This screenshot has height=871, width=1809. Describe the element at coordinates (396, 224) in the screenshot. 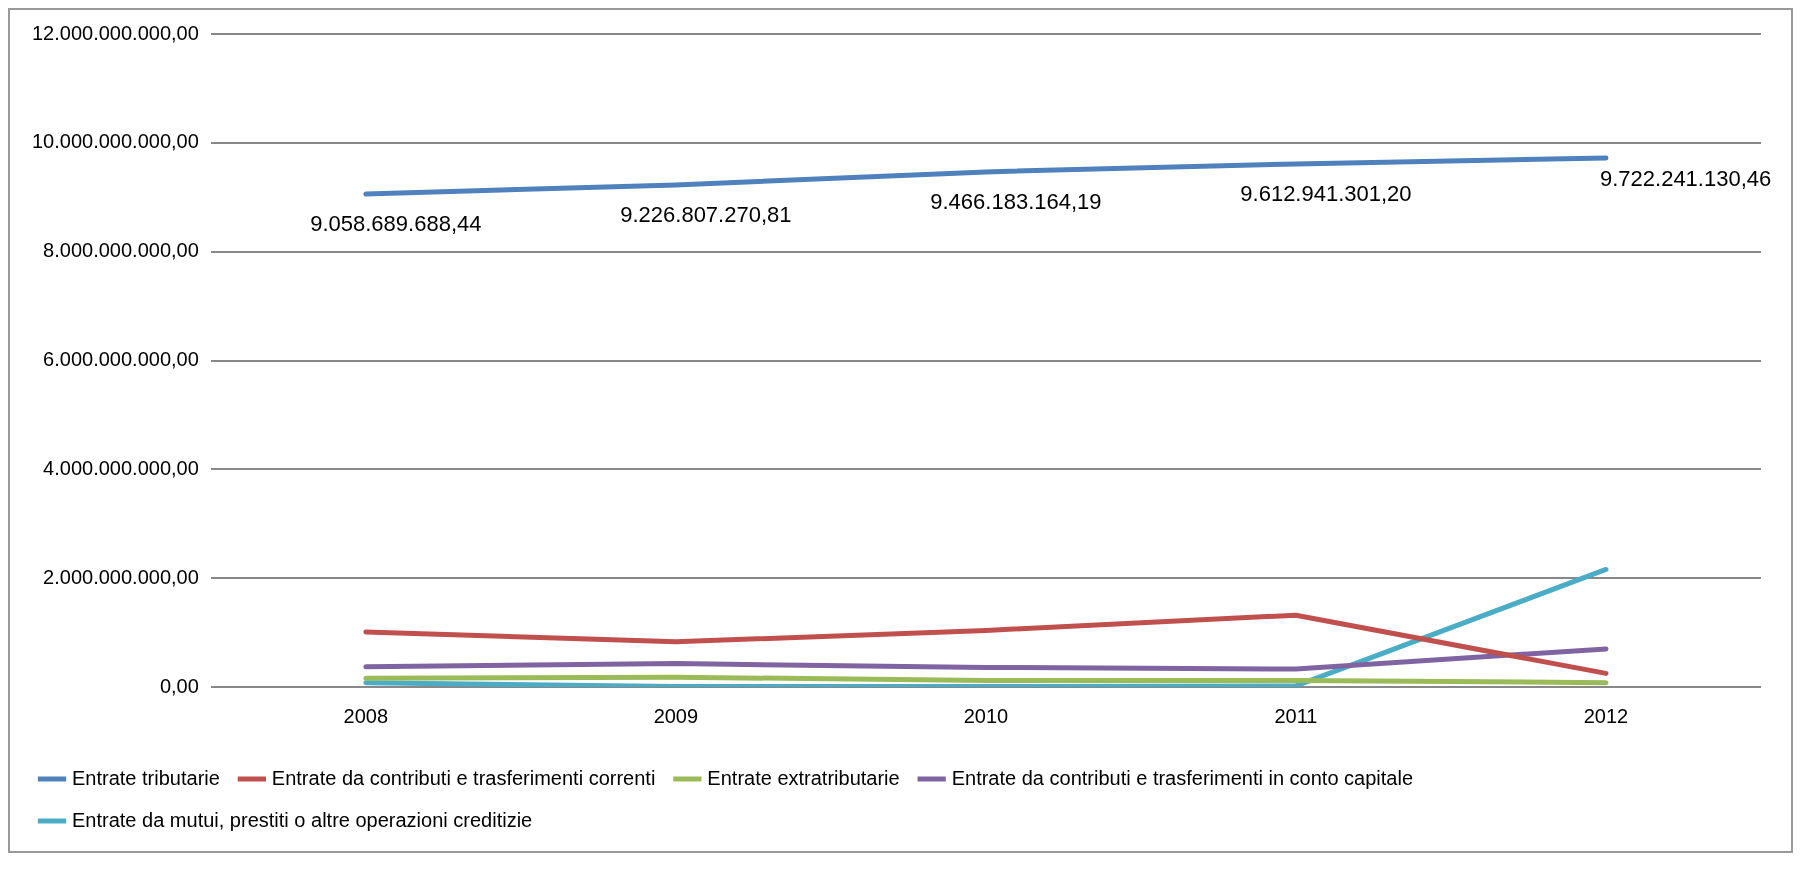

I see `data-label: 9.058.689.688,44` at that location.